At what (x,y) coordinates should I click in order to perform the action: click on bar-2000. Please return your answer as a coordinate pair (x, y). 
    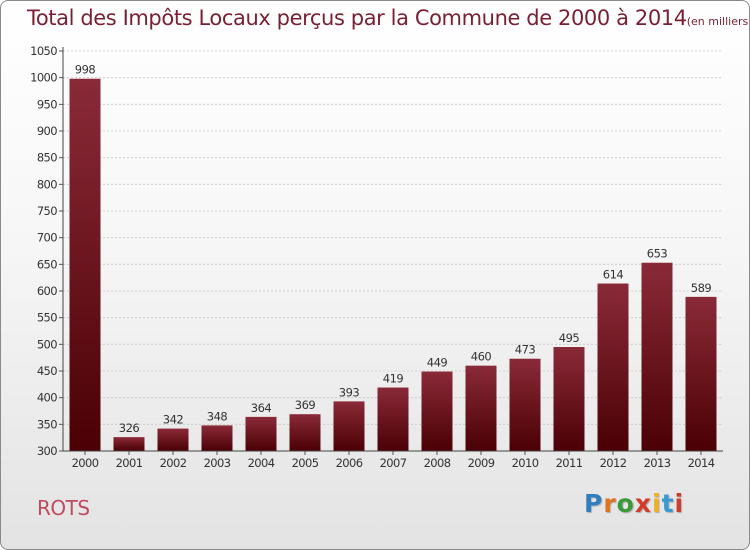
    Looking at the image, I should click on (85, 264).